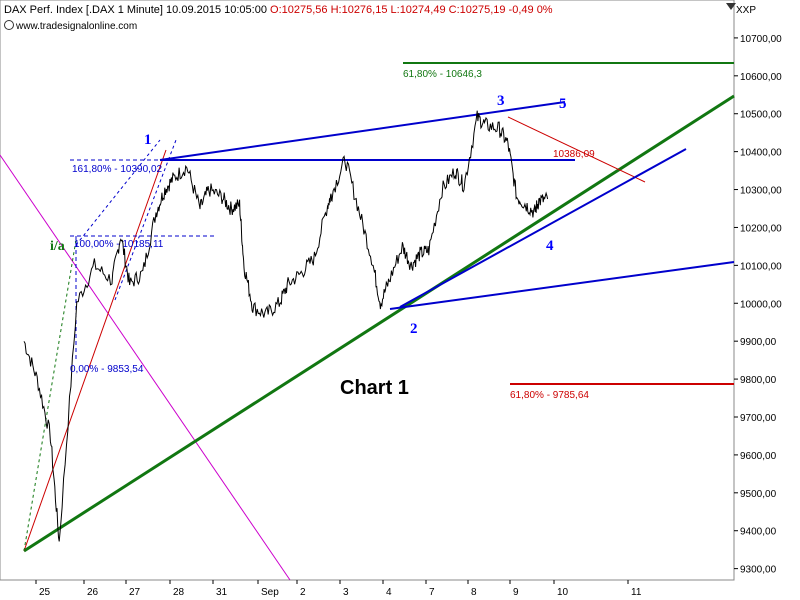  I want to click on x-tick-label: 10, so click(563, 592).